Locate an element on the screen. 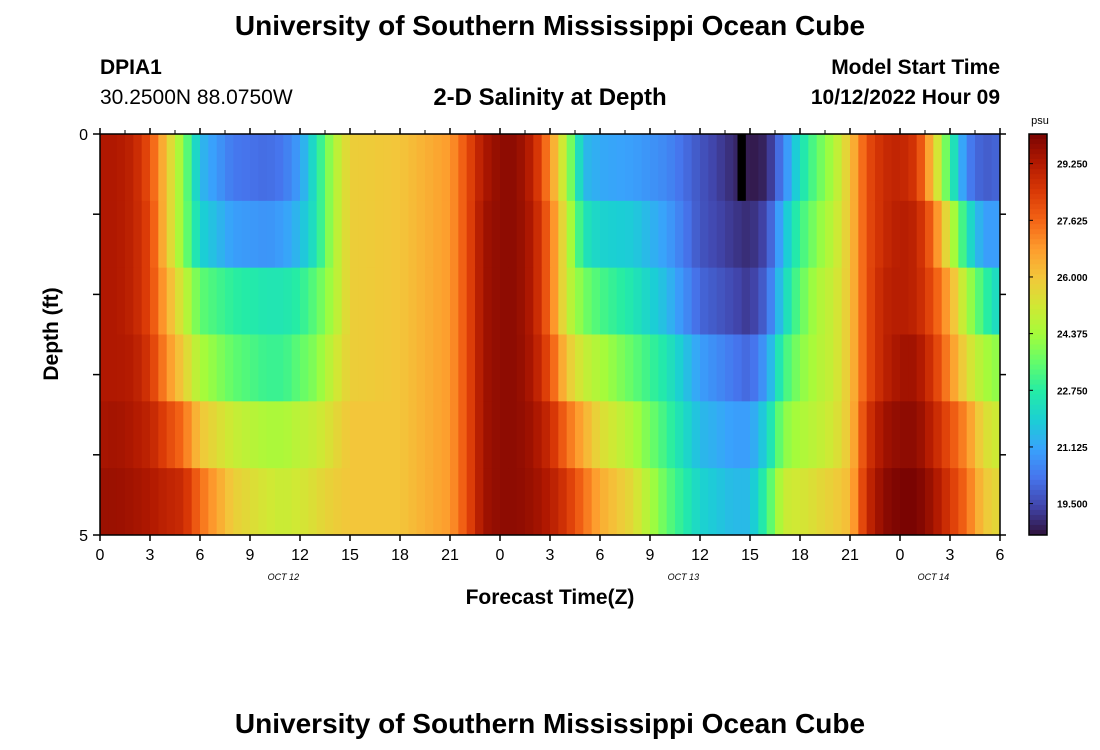  missing-data-marks is located at coordinates (741, 167).